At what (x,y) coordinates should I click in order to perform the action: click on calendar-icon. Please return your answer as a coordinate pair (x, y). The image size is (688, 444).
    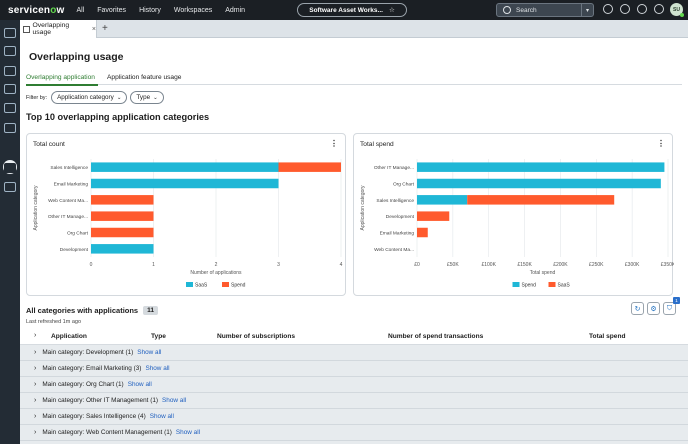
    Looking at the image, I should click on (10, 128).